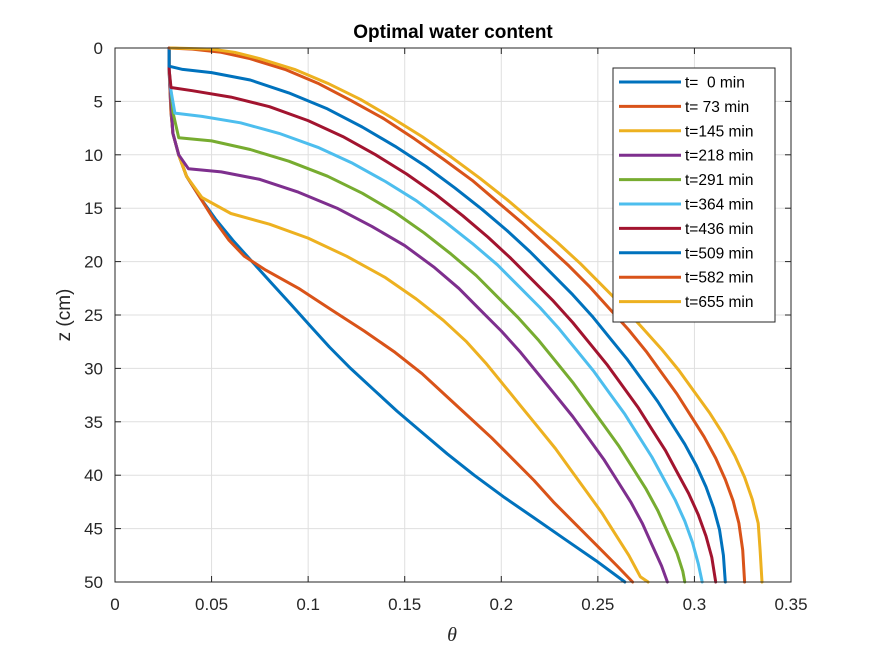  What do you see at coordinates (452, 635) in the screenshot?
I see `x-axis-label: θ` at bounding box center [452, 635].